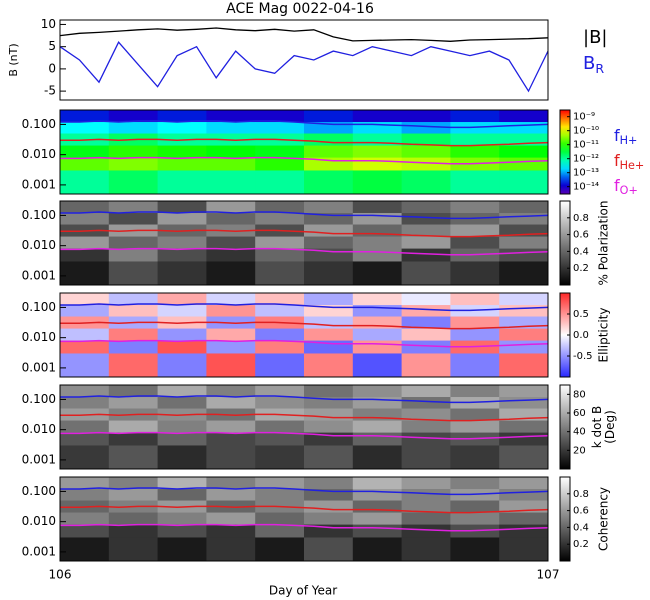 The image size is (650, 600). Describe the element at coordinates (581, 251) in the screenshot. I see `colorbar-tick-label: 0.4` at that location.